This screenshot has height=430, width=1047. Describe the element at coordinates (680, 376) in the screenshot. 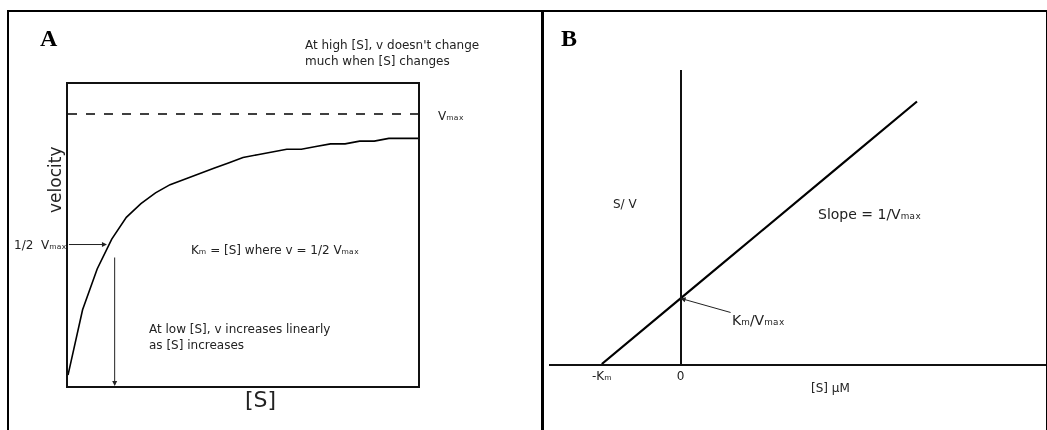

I see `x-tick-label: 0` at that location.